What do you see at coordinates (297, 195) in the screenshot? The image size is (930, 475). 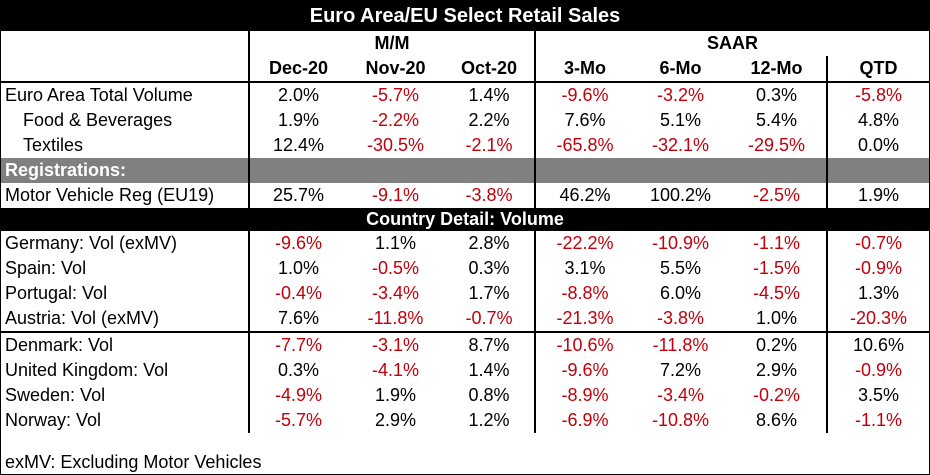 I see `value-cell: 25.7%` at bounding box center [297, 195].